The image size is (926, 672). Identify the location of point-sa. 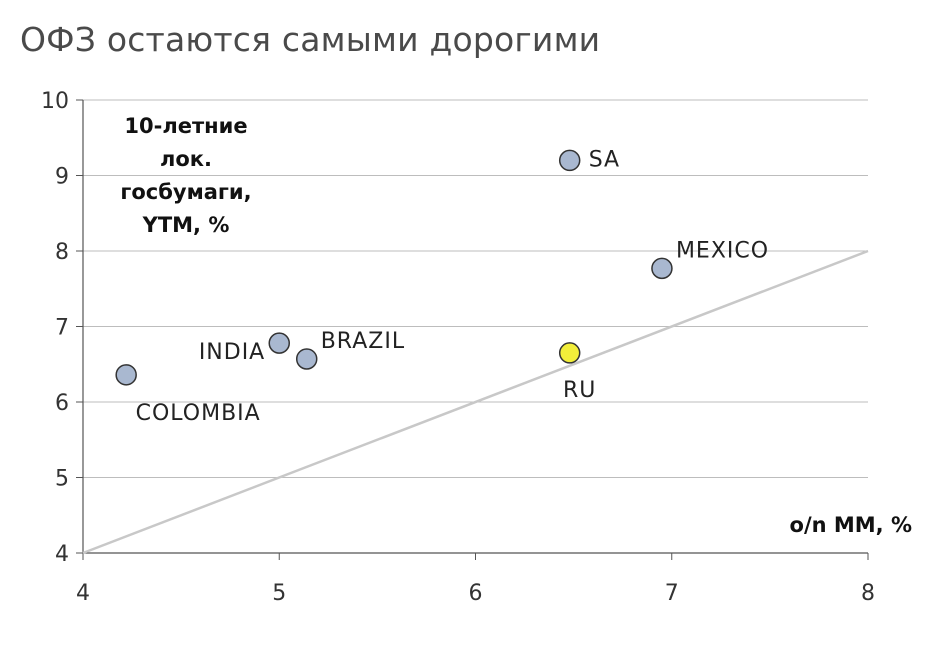
(569, 160).